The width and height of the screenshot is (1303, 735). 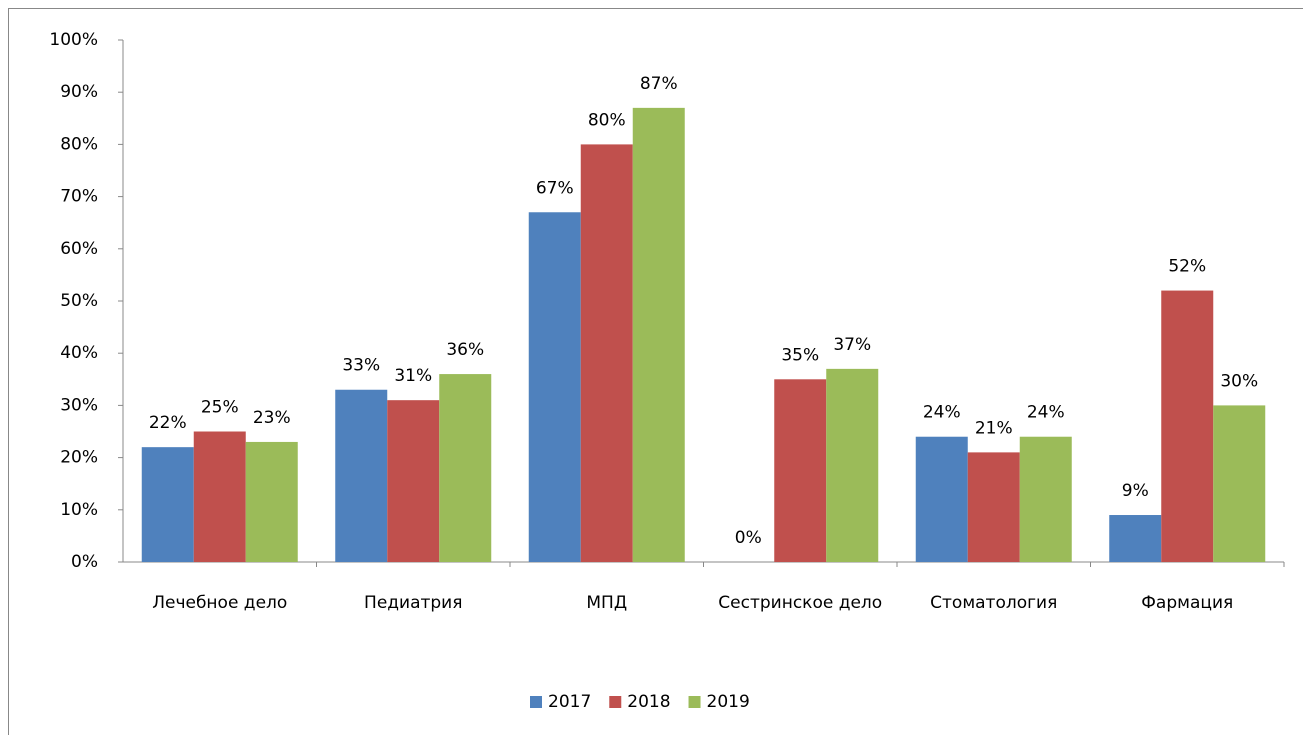 What do you see at coordinates (1187, 267) in the screenshot?
I see `value-label: 52%` at bounding box center [1187, 267].